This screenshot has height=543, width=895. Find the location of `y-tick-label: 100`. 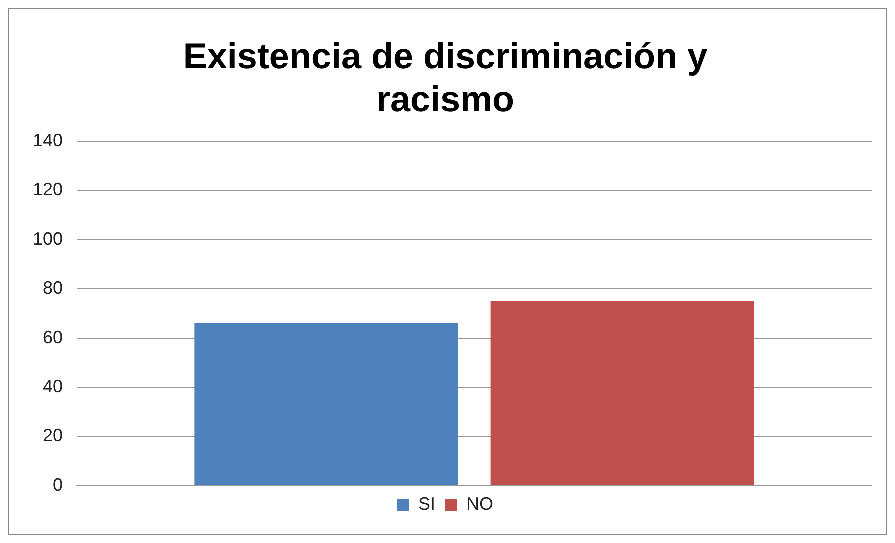

y-tick-label: 100 is located at coordinates (48, 238).